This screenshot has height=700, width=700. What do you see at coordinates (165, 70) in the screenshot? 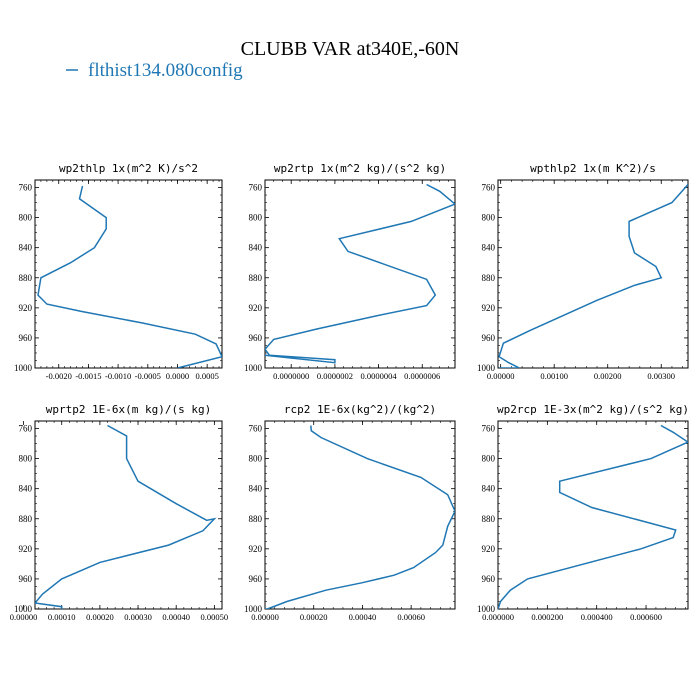
I see `legend-label: flthist134.080config` at bounding box center [165, 70].